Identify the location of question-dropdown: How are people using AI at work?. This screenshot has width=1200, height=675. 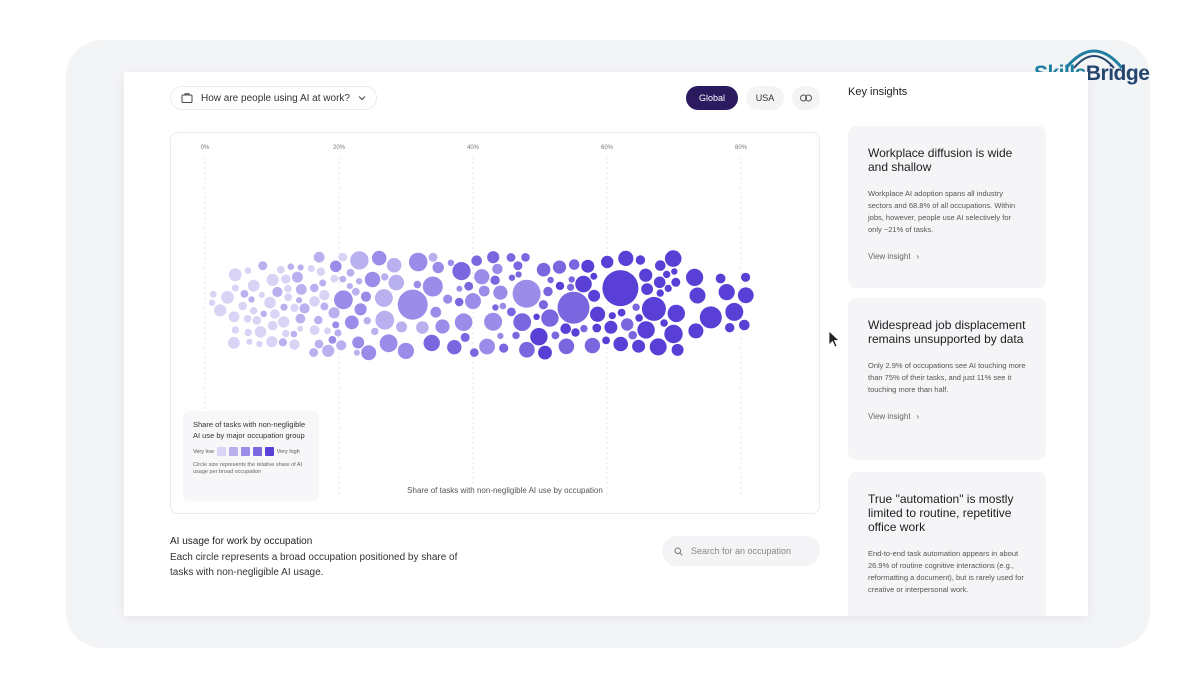
(273, 98).